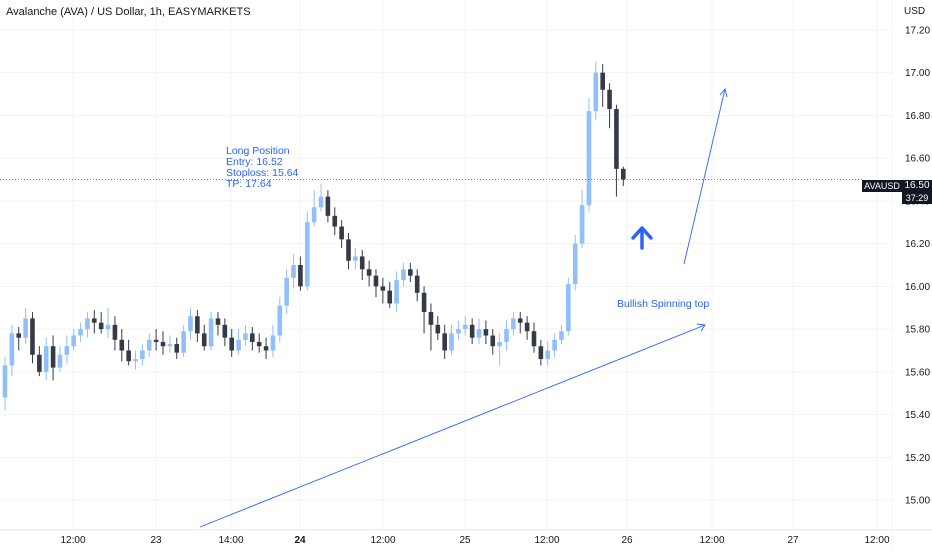 The image size is (932, 555). What do you see at coordinates (663, 304) in the screenshot?
I see `pattern-label: Bullish Spinning top` at bounding box center [663, 304].